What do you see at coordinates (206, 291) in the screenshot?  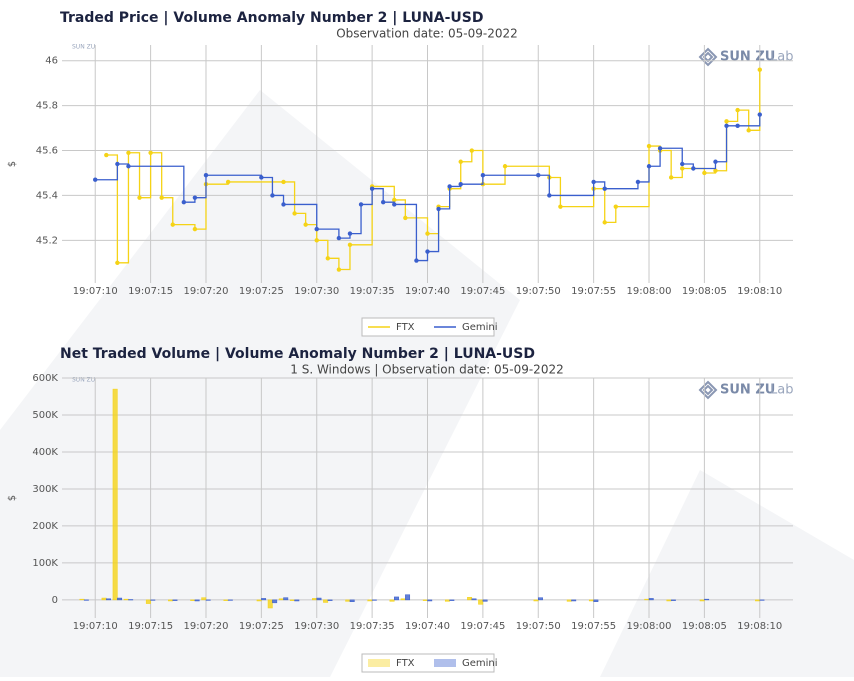 I see `x-tick-label: 19:07:20` at bounding box center [206, 291].